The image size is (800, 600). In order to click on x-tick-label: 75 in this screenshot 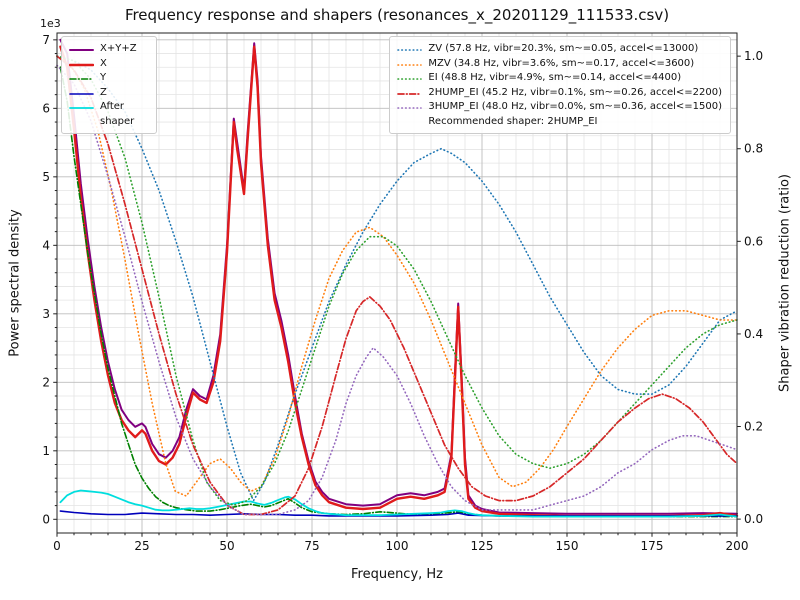, I will do `click(311, 546)`.